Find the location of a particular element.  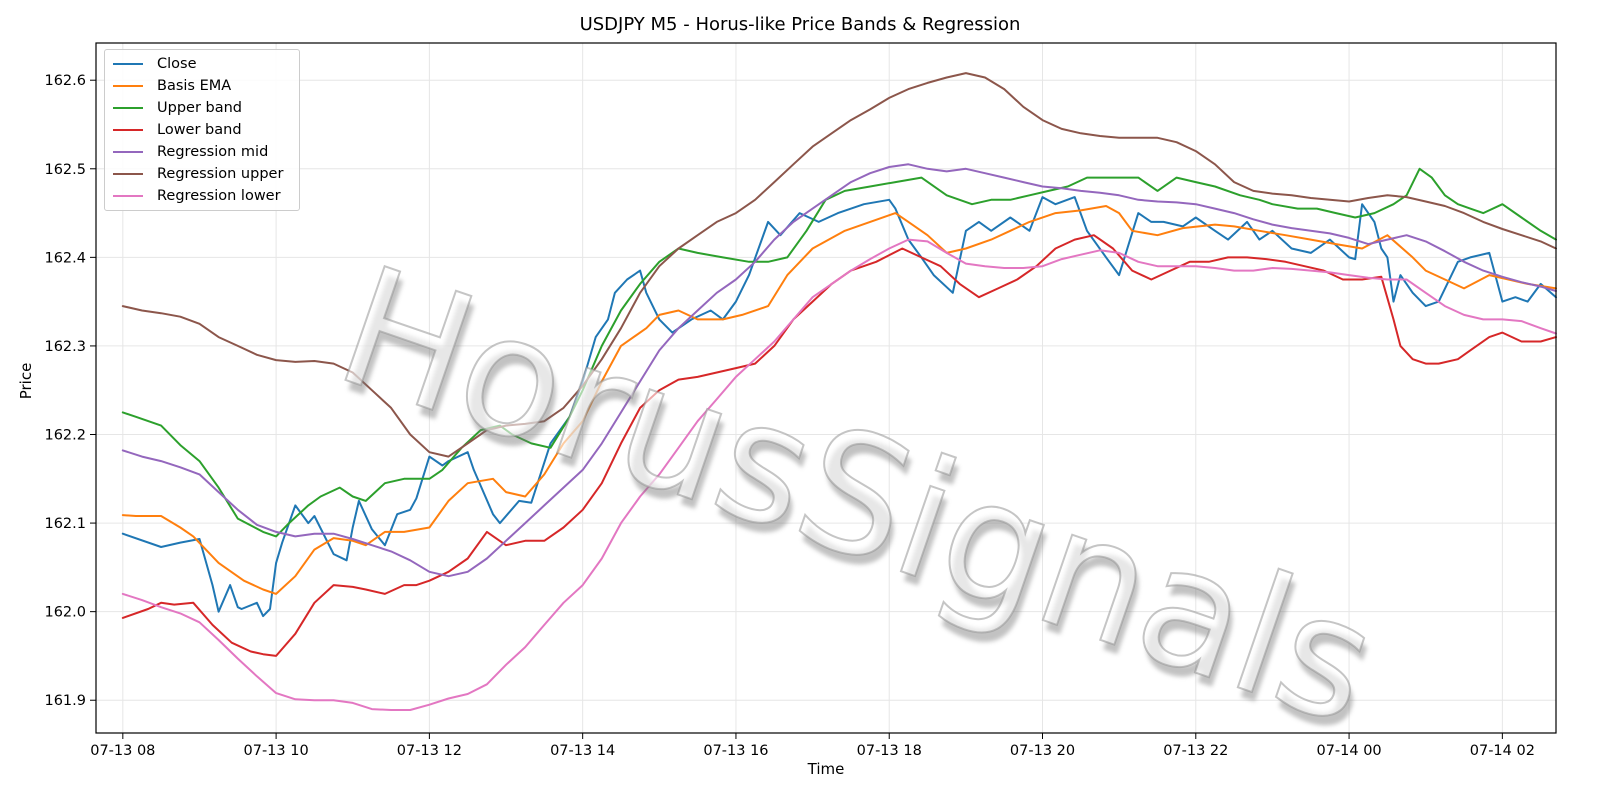

x-tick-label: 07-14 00 is located at coordinates (1348, 751).